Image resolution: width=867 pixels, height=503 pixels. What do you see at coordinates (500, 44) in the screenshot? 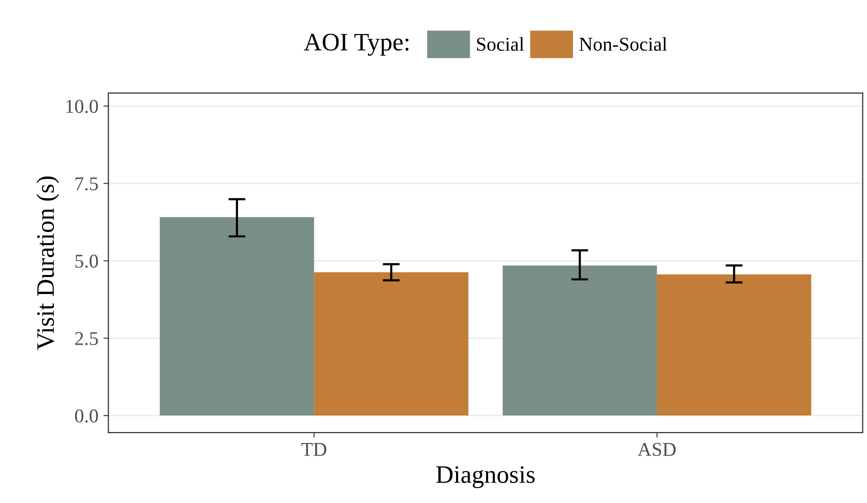
I see `legend-label: Social` at bounding box center [500, 44].